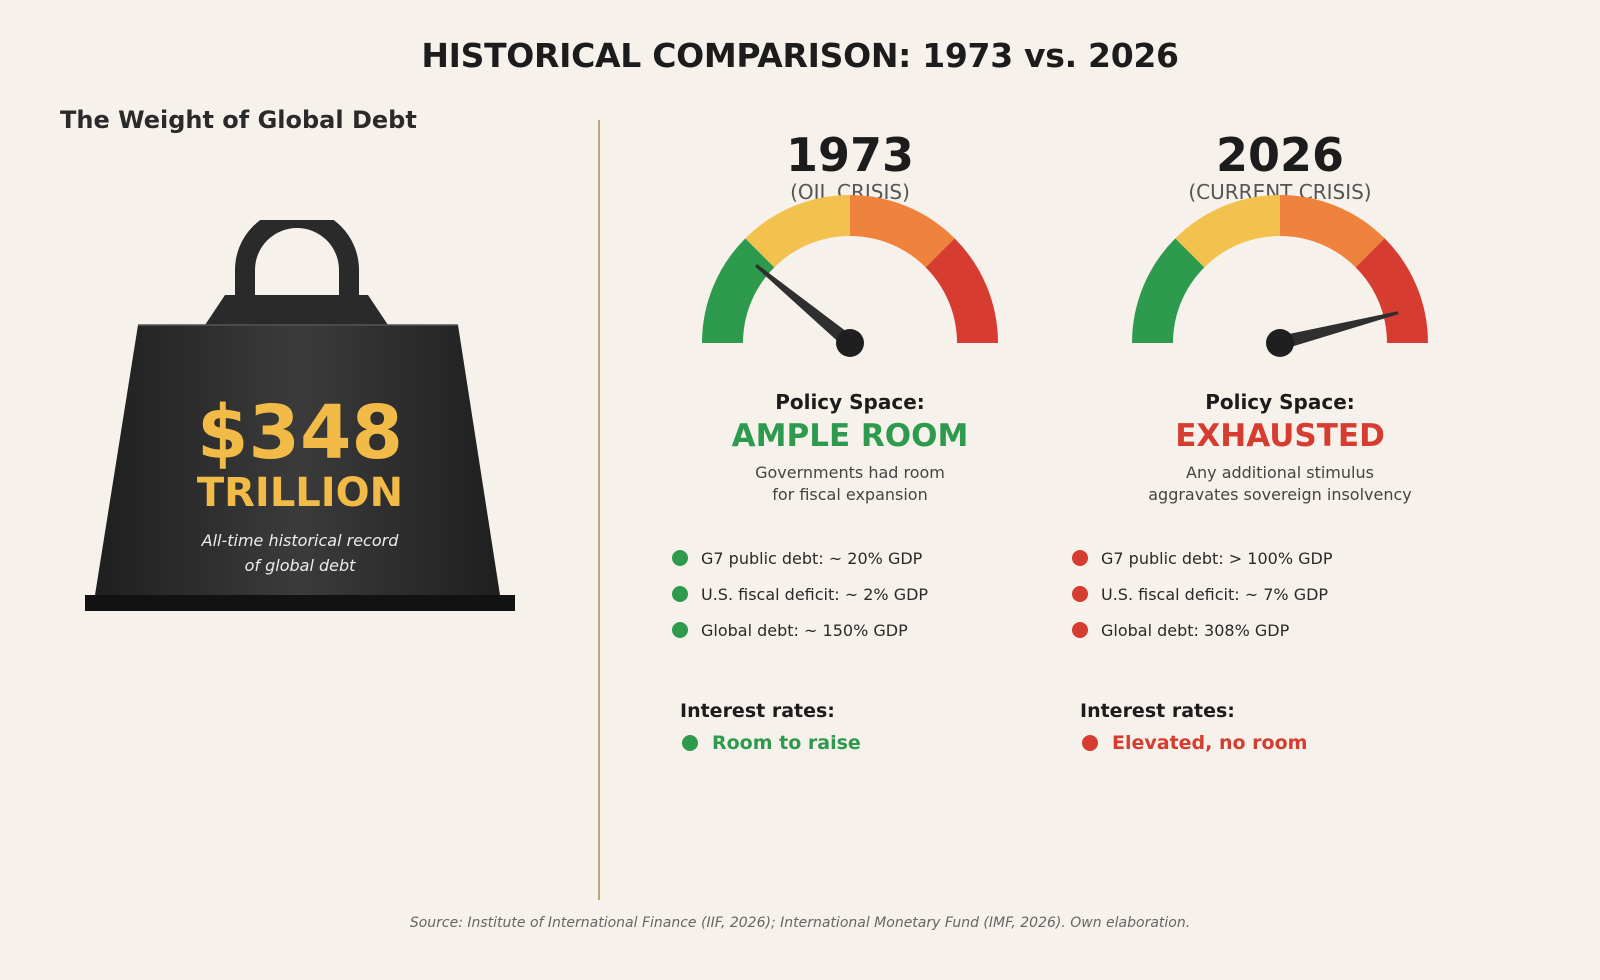  I want to click on policy-description-line: Any additional stimulus, so click(1280, 472).